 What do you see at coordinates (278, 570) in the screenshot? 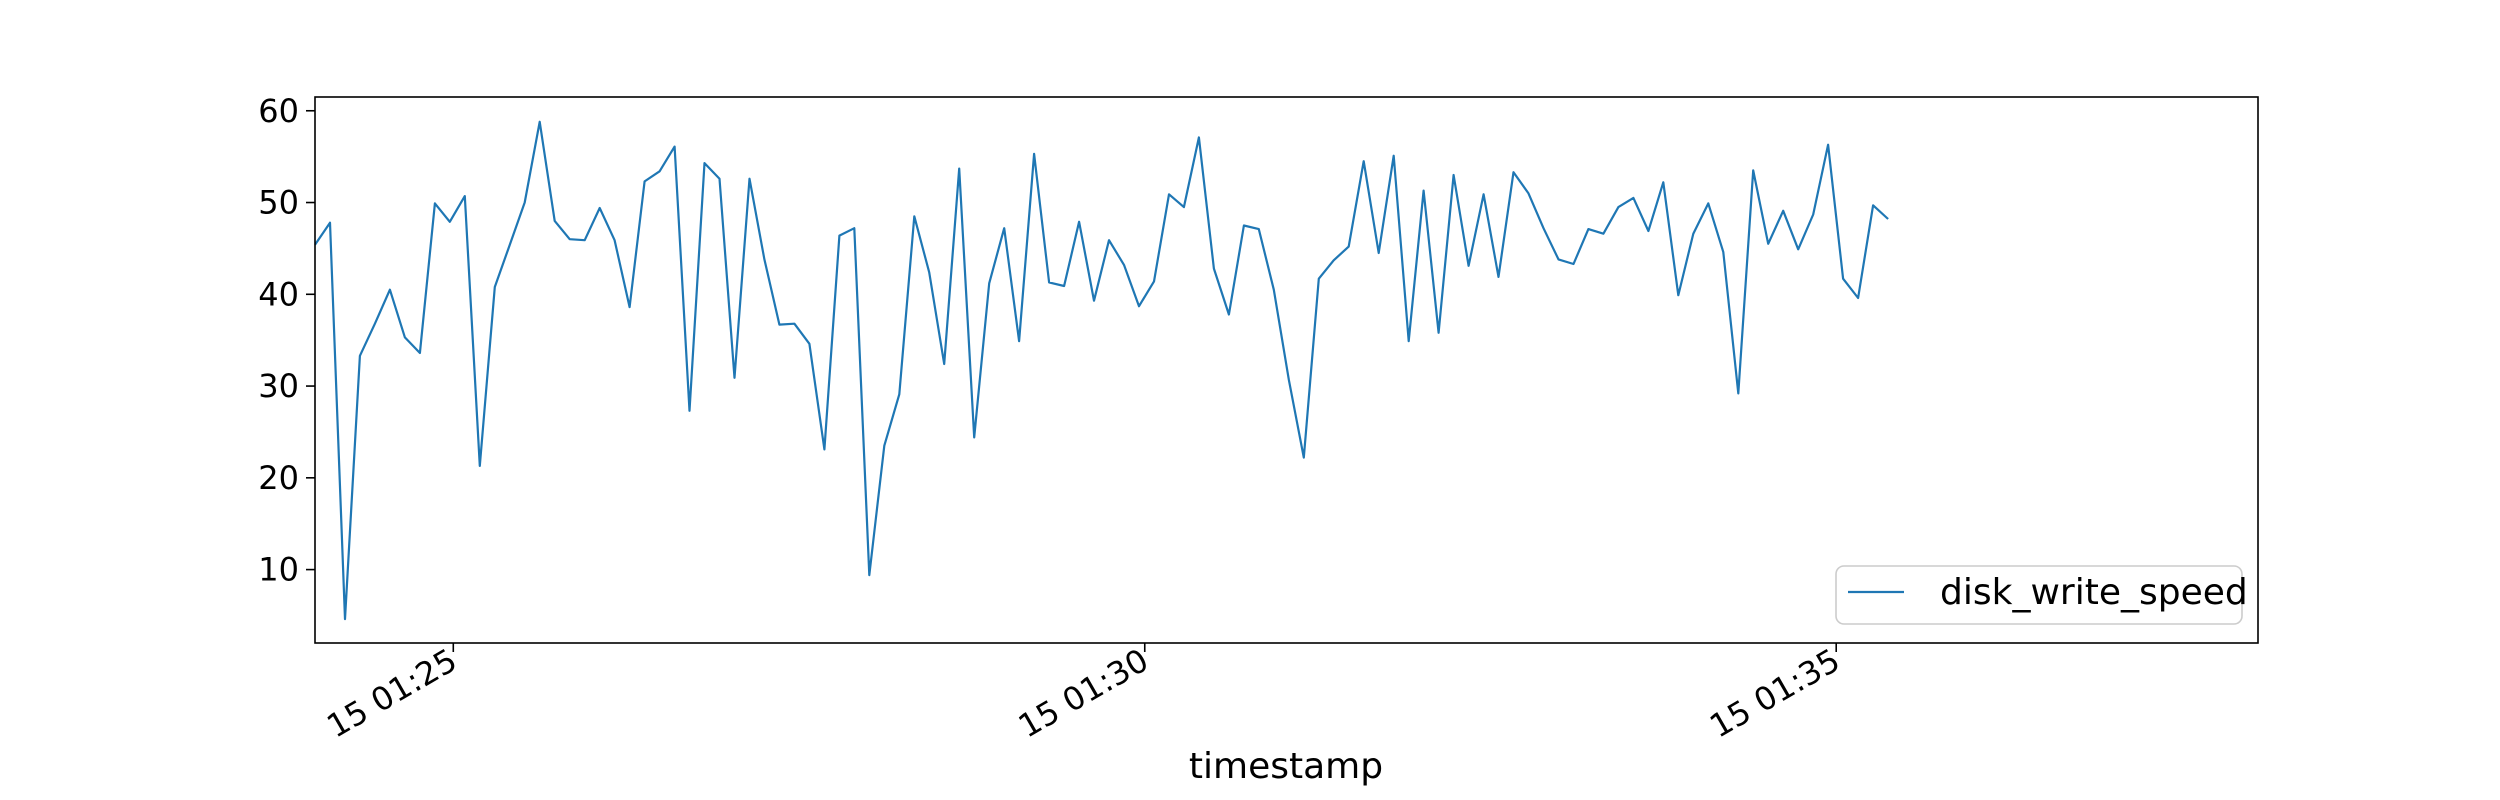
I see `y-tick-label: 10` at bounding box center [278, 570].